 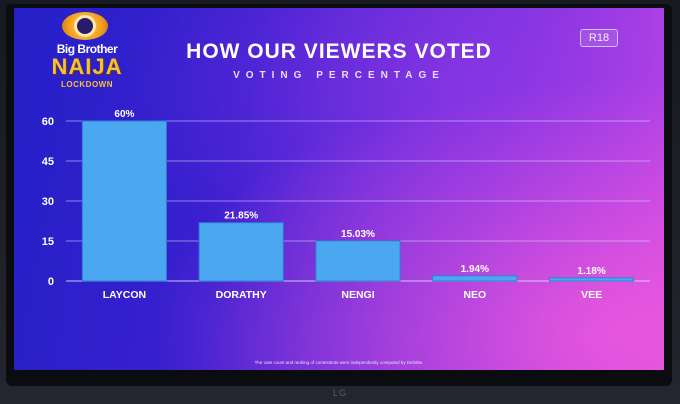 What do you see at coordinates (87, 84) in the screenshot?
I see `logo-line-3: LOCKDOWN` at bounding box center [87, 84].